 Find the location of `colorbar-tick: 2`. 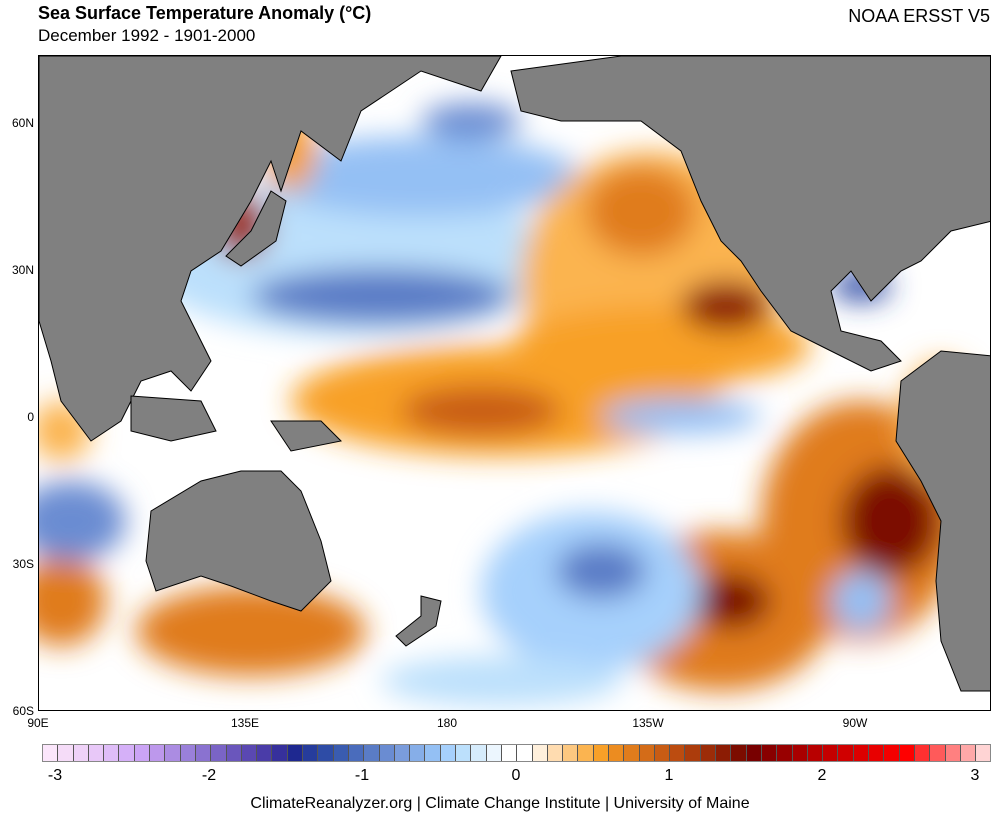

colorbar-tick: 2 is located at coordinates (822, 775).